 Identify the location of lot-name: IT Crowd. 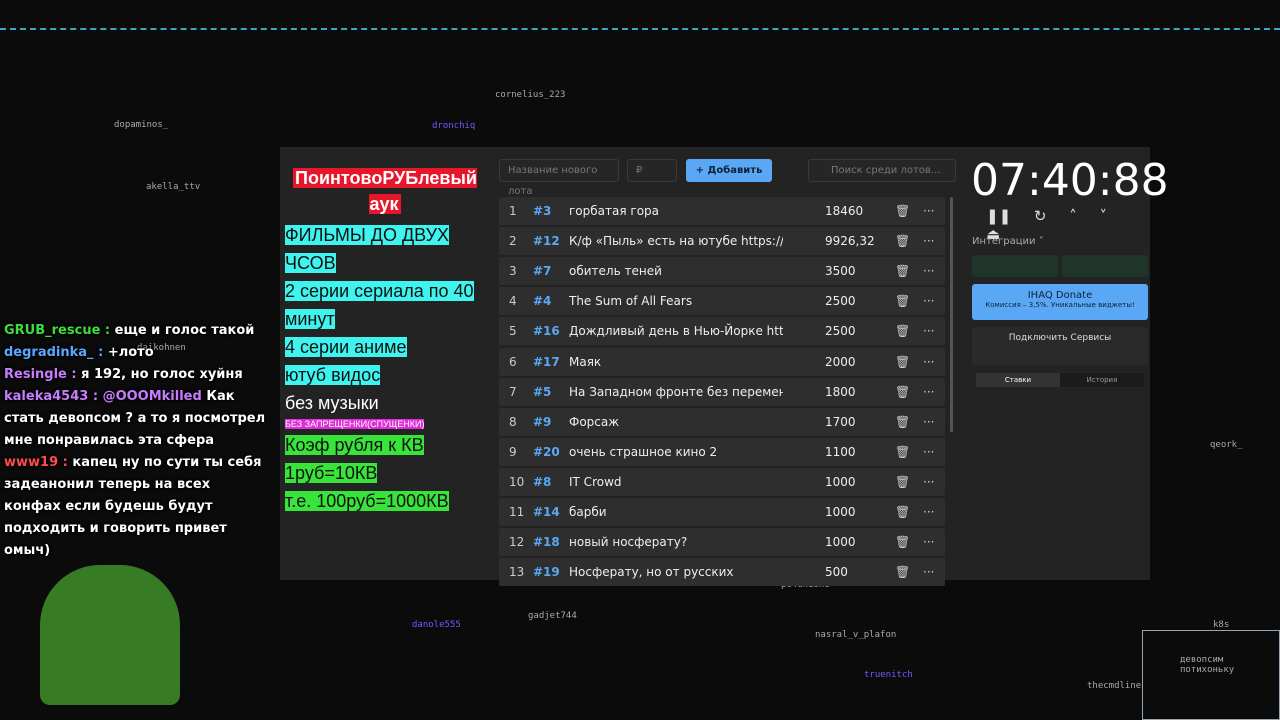
(595, 481).